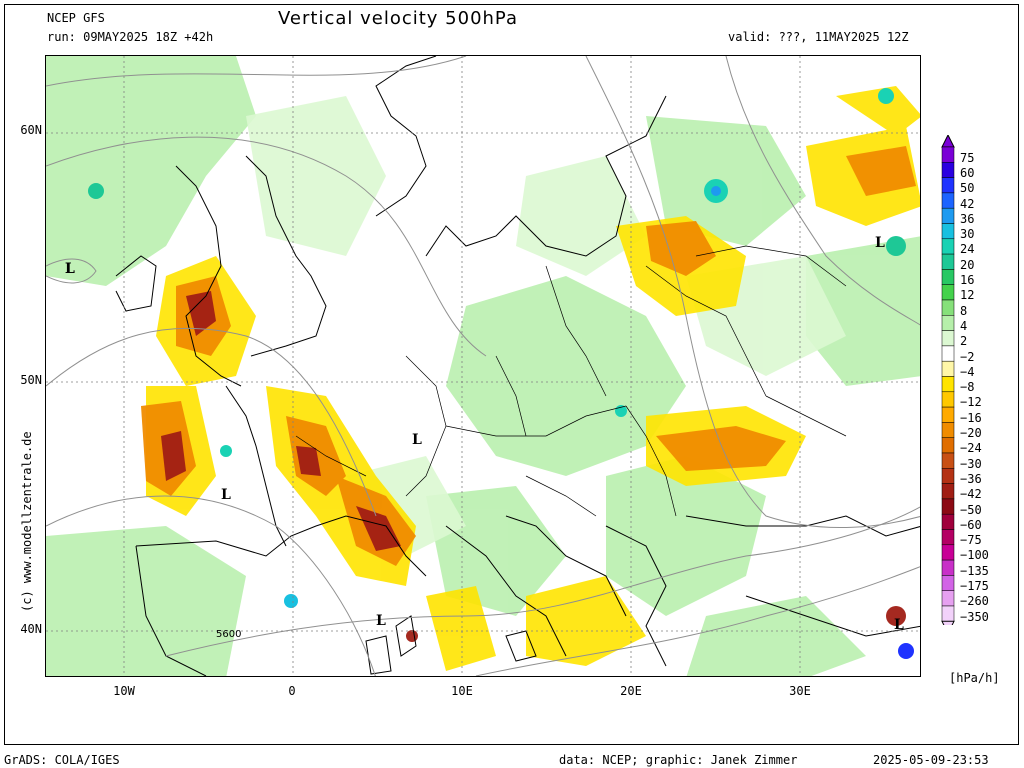 Image resolution: width=1024 pixels, height=768 pixels. I want to click on colorbar-tick-label: −100, so click(974, 555).